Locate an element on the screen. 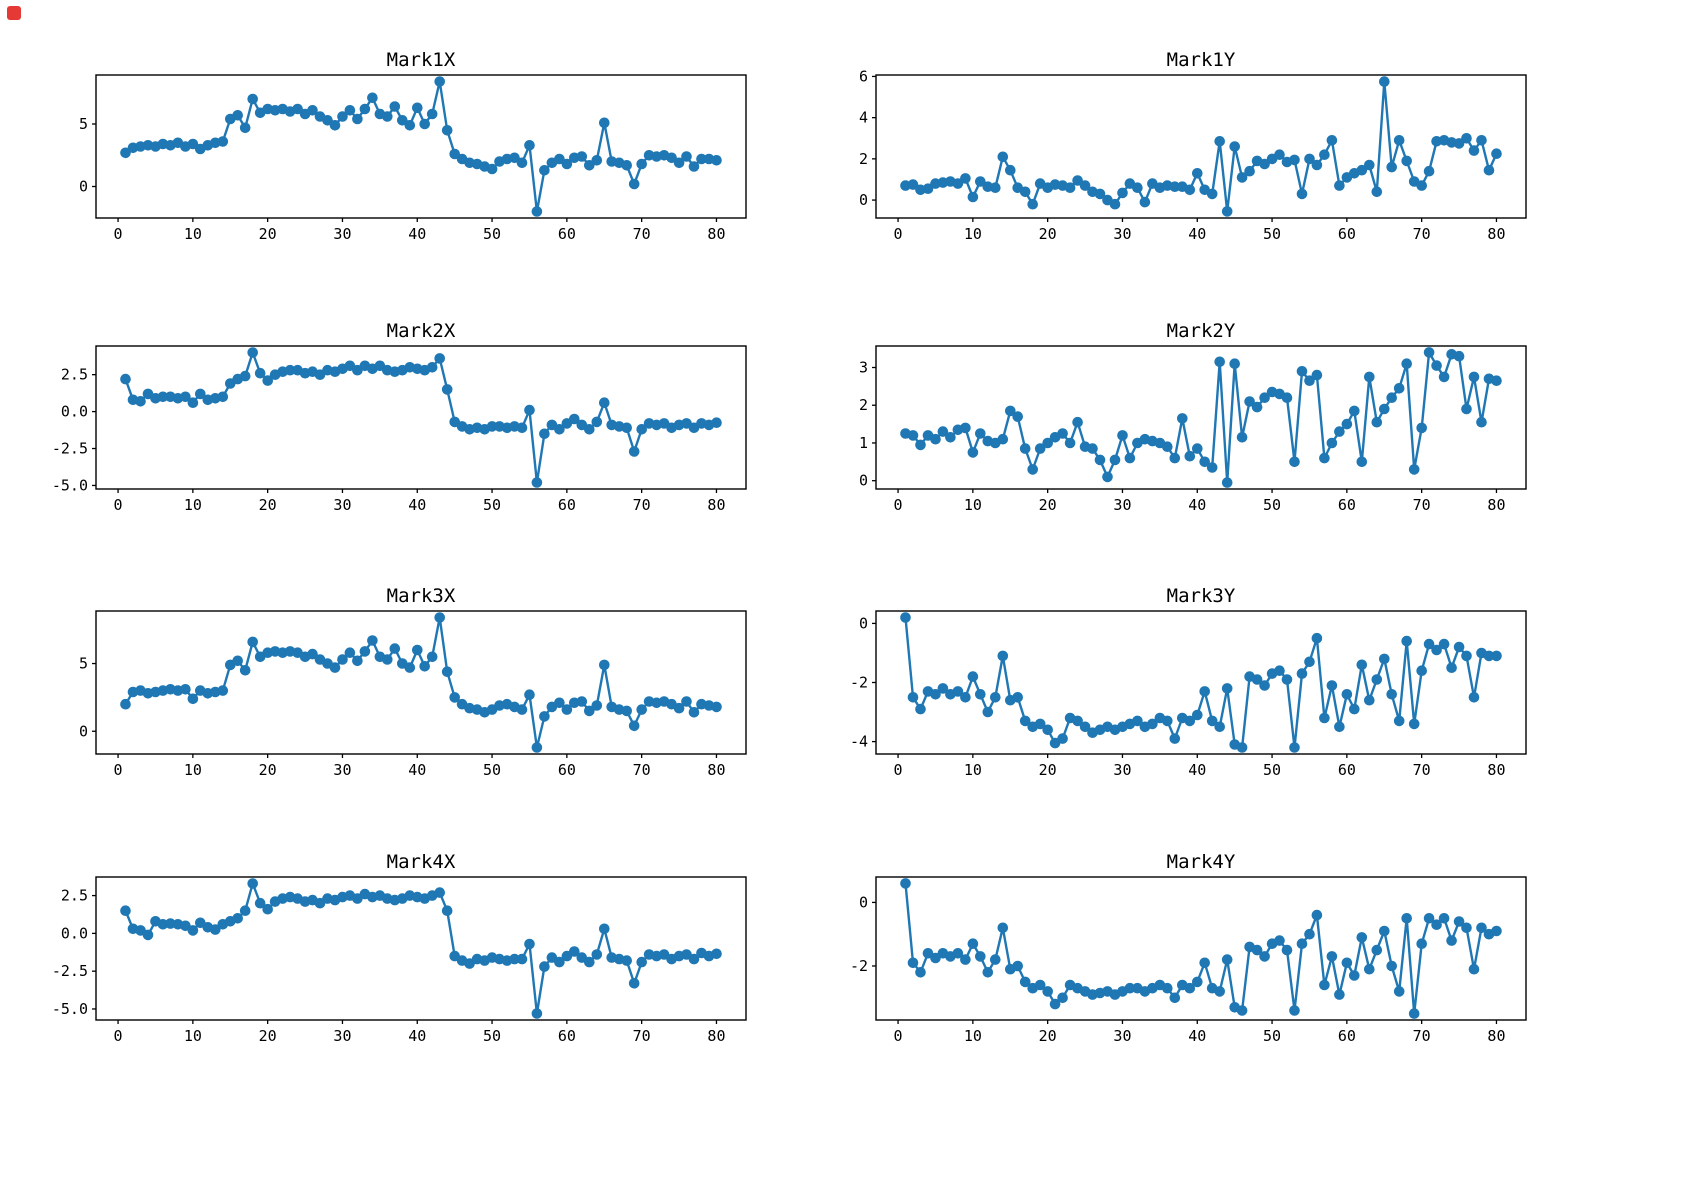 The width and height of the screenshot is (1708, 1201). mark4x-line-plot: 0 10 20 30 40 50 60 70 80 2.5 0.0 -2.5 -5.0 is located at coordinates (399, 960).